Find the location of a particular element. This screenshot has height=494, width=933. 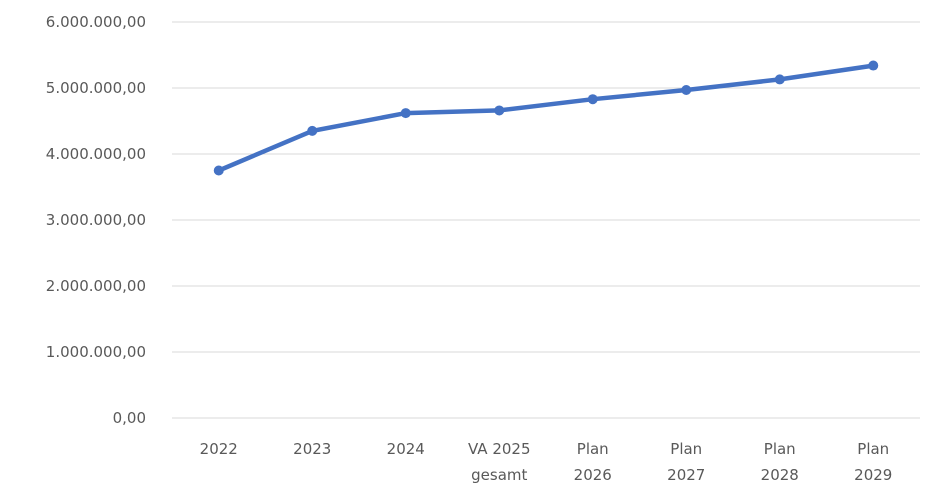

y-tick-label: 4.000.000,00 is located at coordinates (96, 154).